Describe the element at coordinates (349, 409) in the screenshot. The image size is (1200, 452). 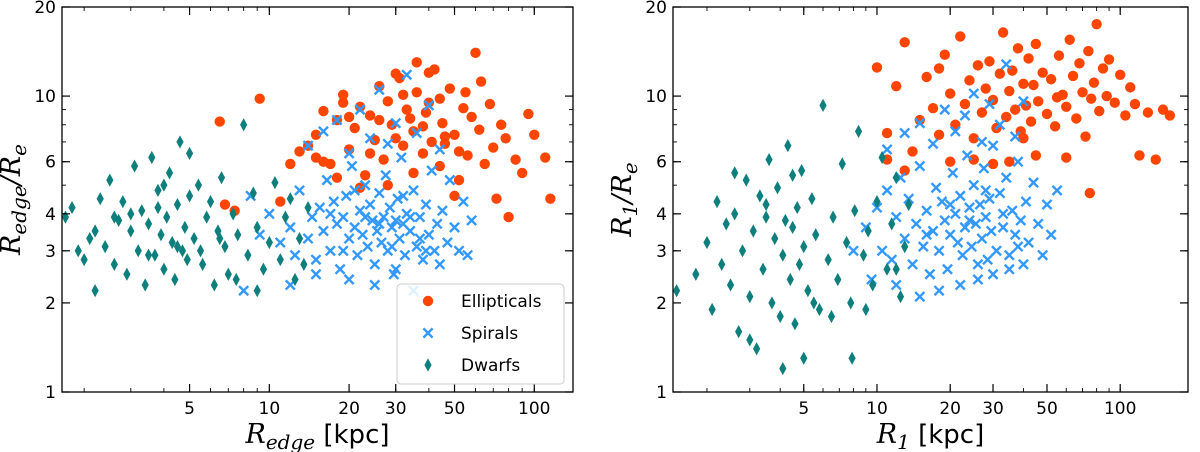
I see `x-tick-label: 20` at that location.